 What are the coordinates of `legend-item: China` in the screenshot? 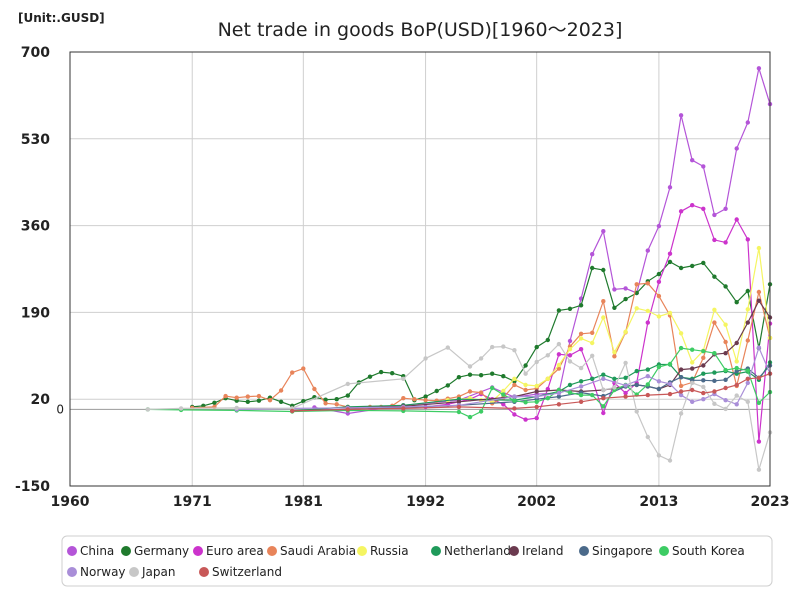 It's located at (90, 551).